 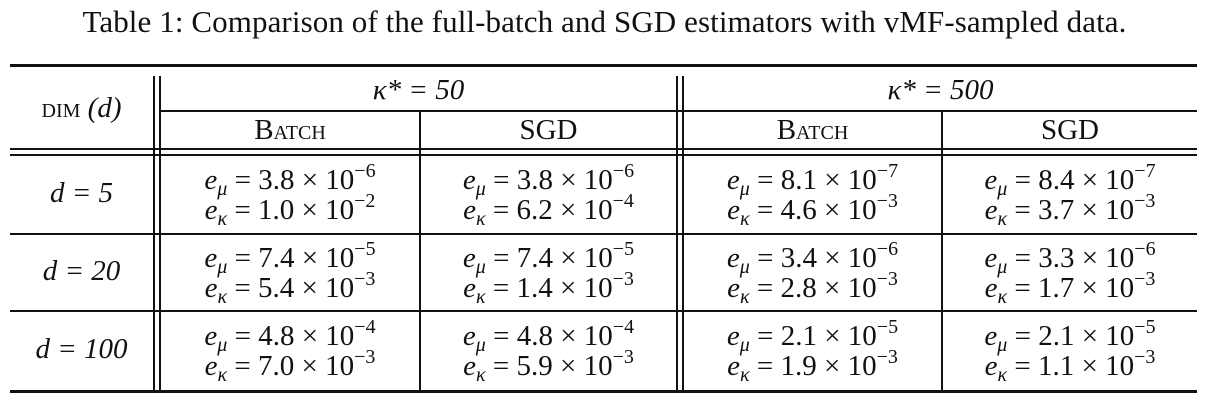 I want to click on error-kappa-value: eκ = 7.0 × 10−3, so click(x=290, y=366).